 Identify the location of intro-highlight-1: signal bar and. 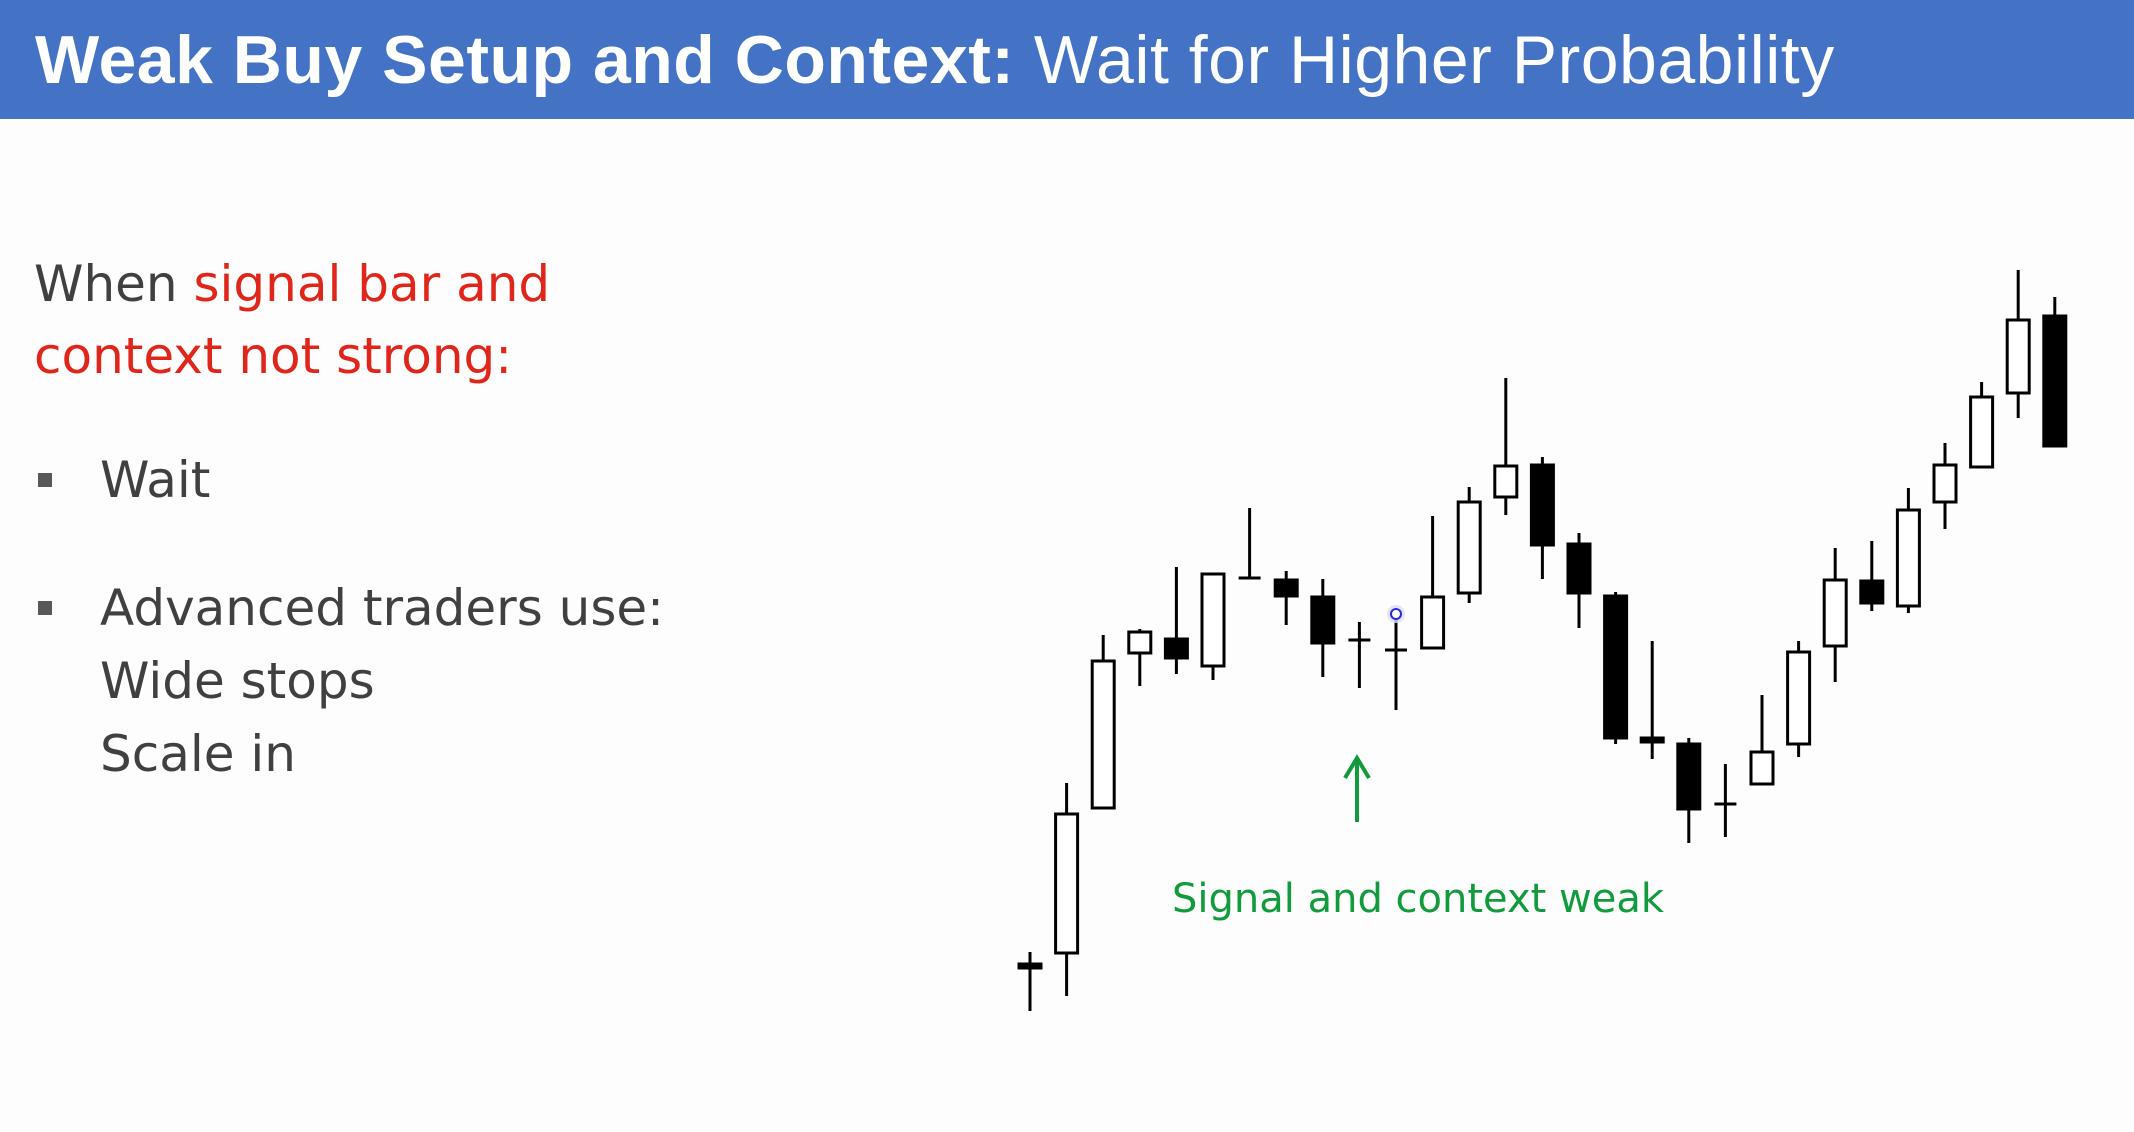
(372, 284).